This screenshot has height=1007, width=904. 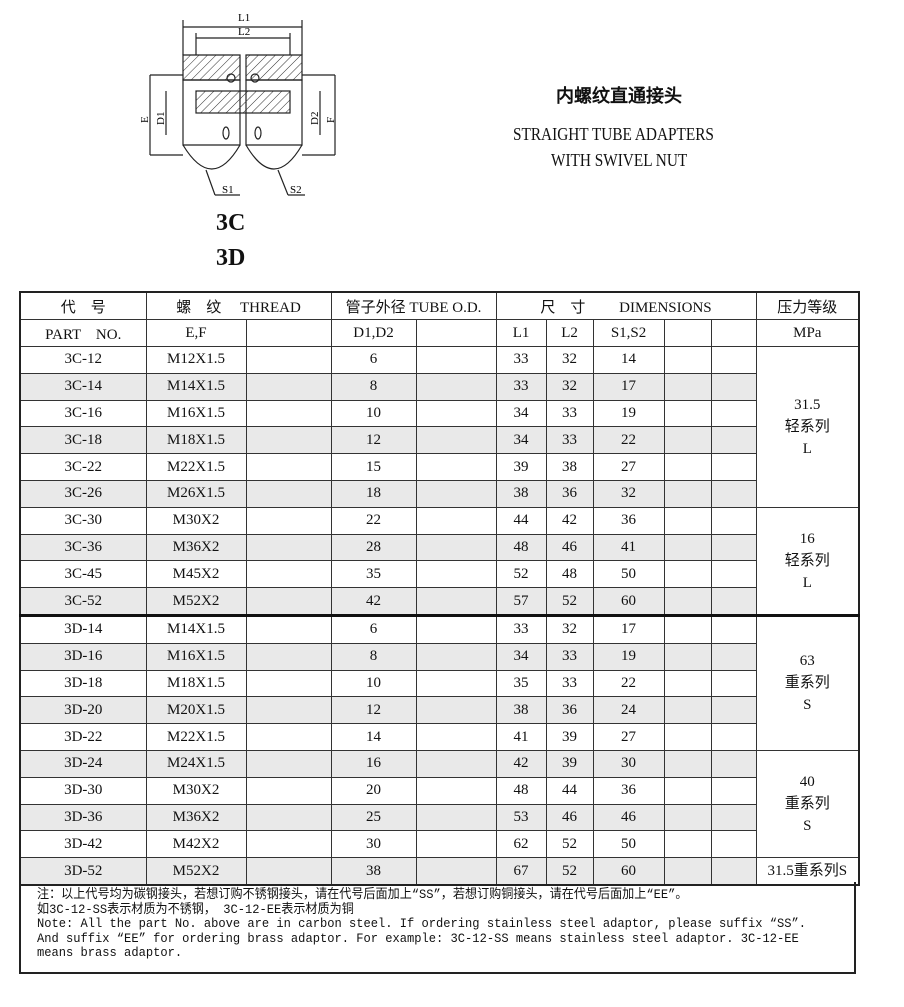 I want to click on row: 3C-36 M36X2 28 48 46 41, so click(x=439, y=547).